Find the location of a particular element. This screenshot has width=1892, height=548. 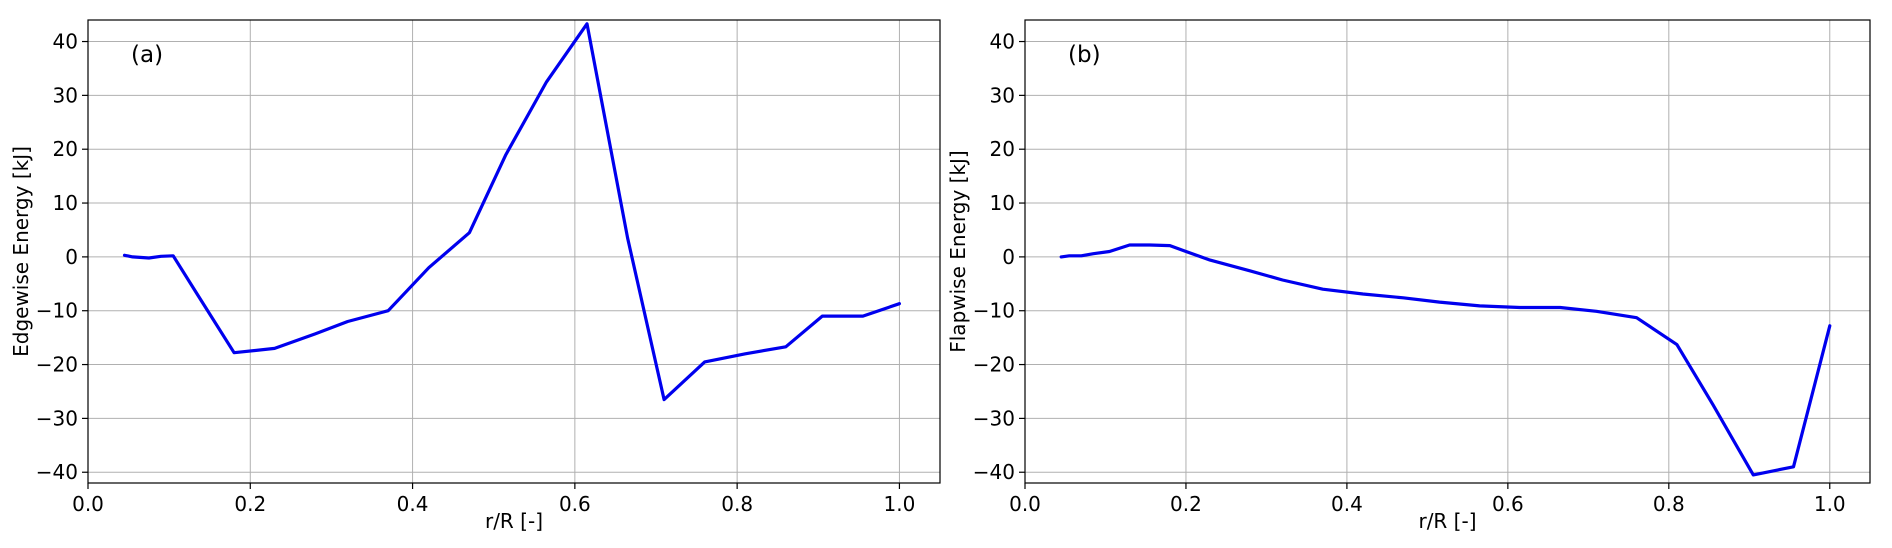

y-axis-label: Flapwise Energy [kJ] is located at coordinates (958, 251).